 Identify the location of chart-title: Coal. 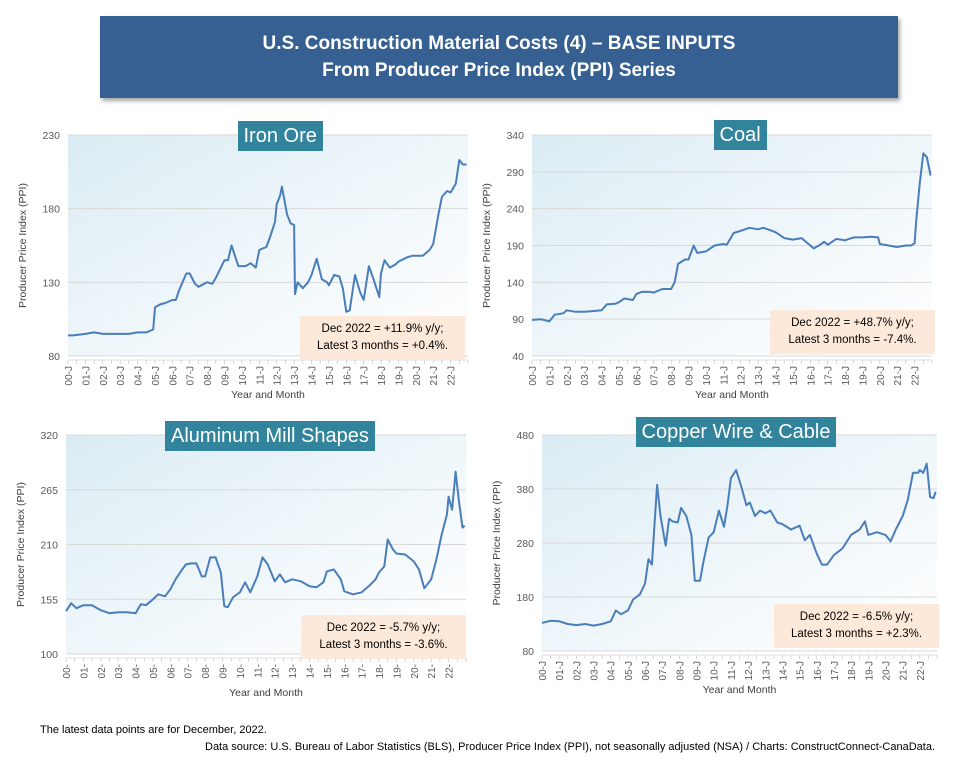
(740, 135).